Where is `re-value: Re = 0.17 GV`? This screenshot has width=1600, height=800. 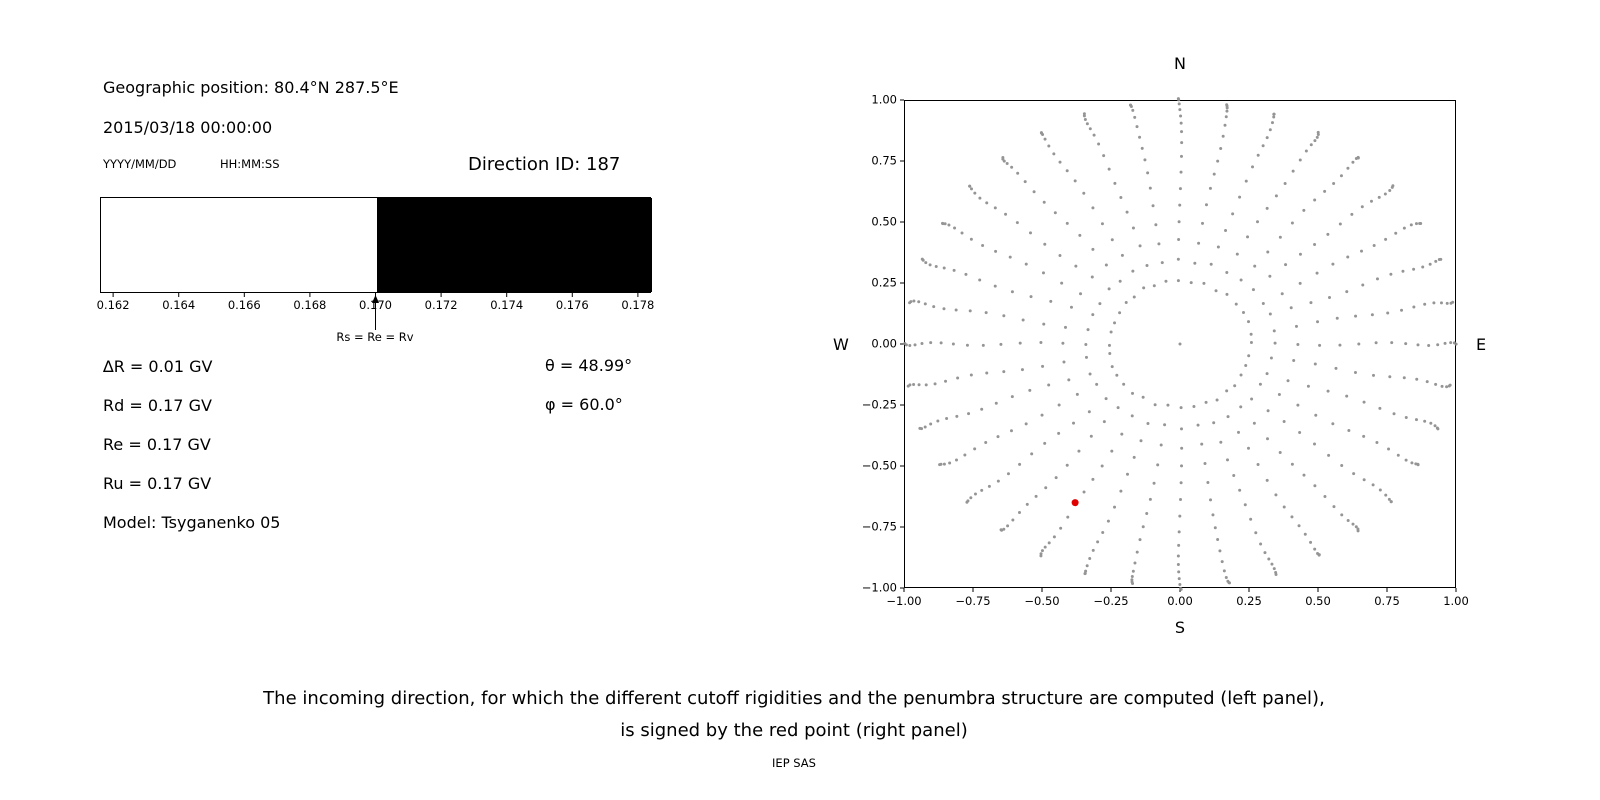 re-value: Re = 0.17 GV is located at coordinates (157, 444).